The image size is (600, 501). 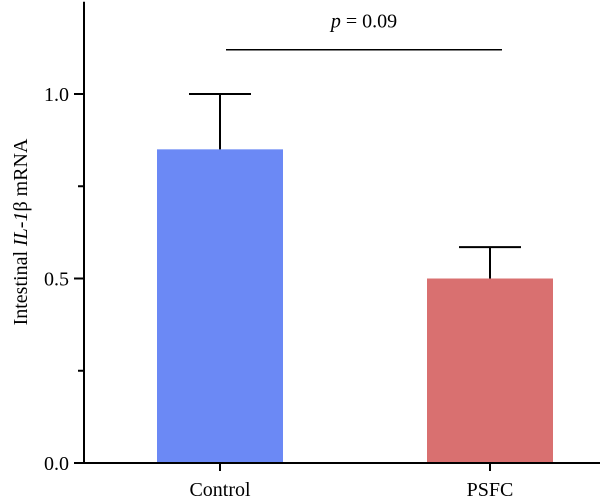 I want to click on significance-group: p = 0.09, so click(x=364, y=31).